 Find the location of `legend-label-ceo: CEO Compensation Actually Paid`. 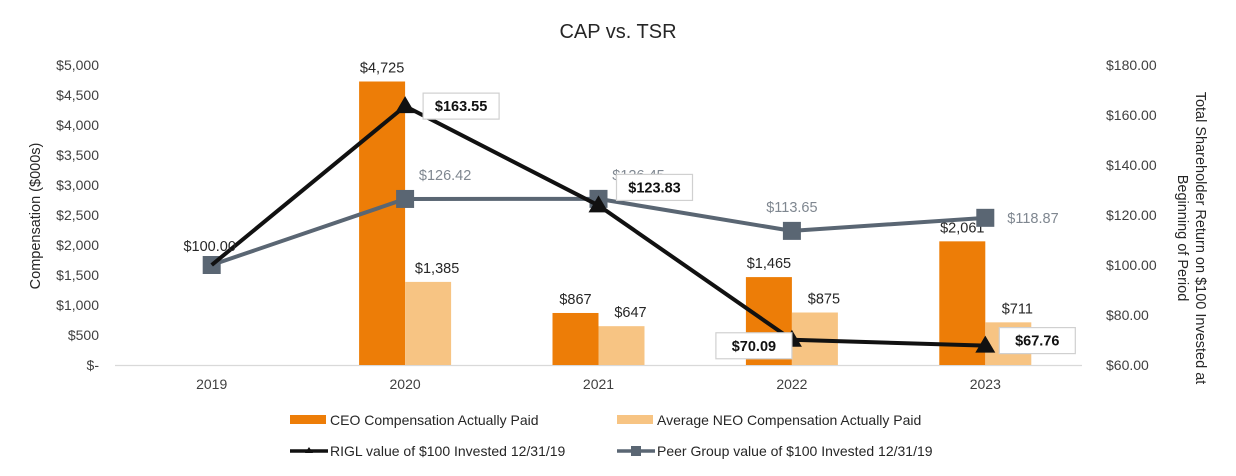

legend-label-ceo: CEO Compensation Actually Paid is located at coordinates (434, 420).